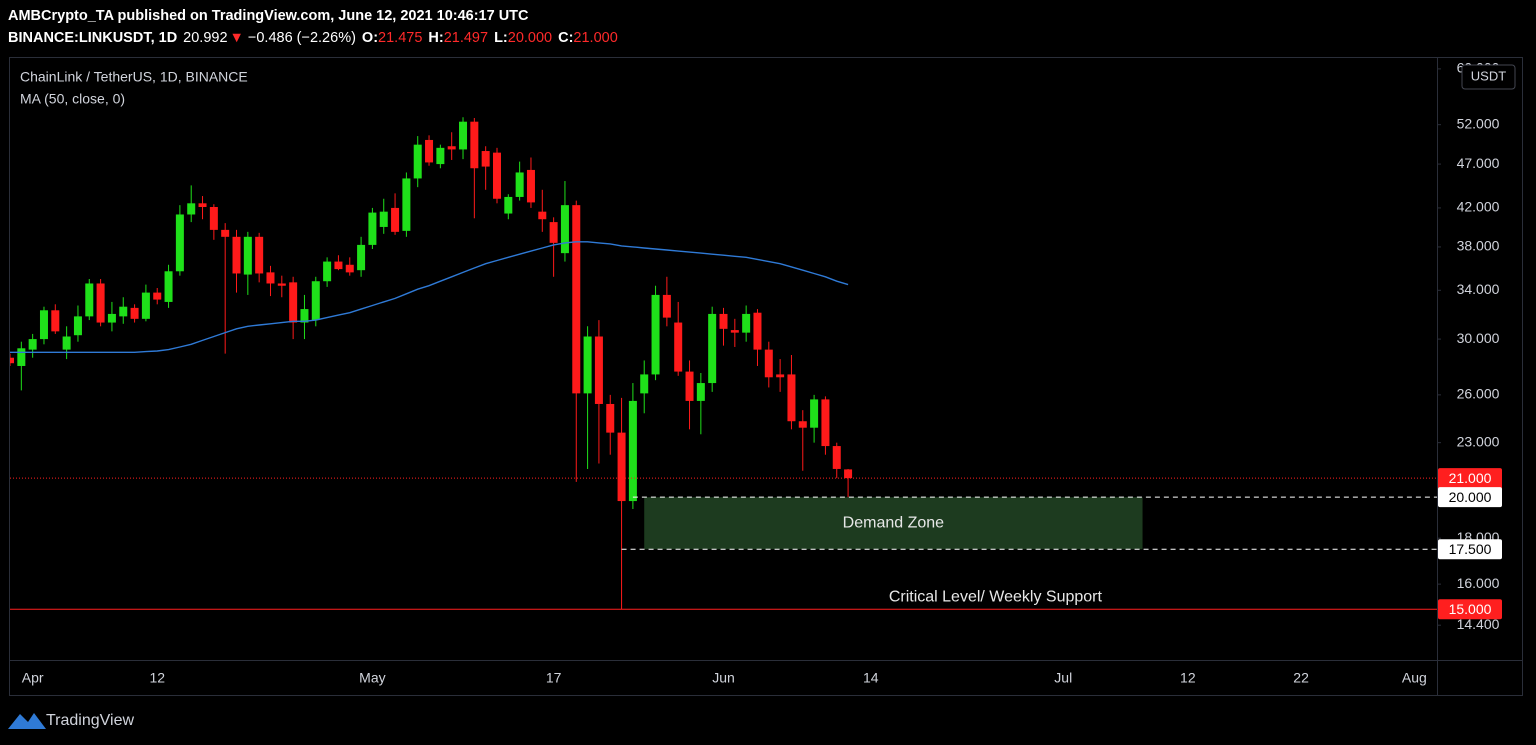  Describe the element at coordinates (1488, 75) in the screenshot. I see `y-unit: USDT` at that location.